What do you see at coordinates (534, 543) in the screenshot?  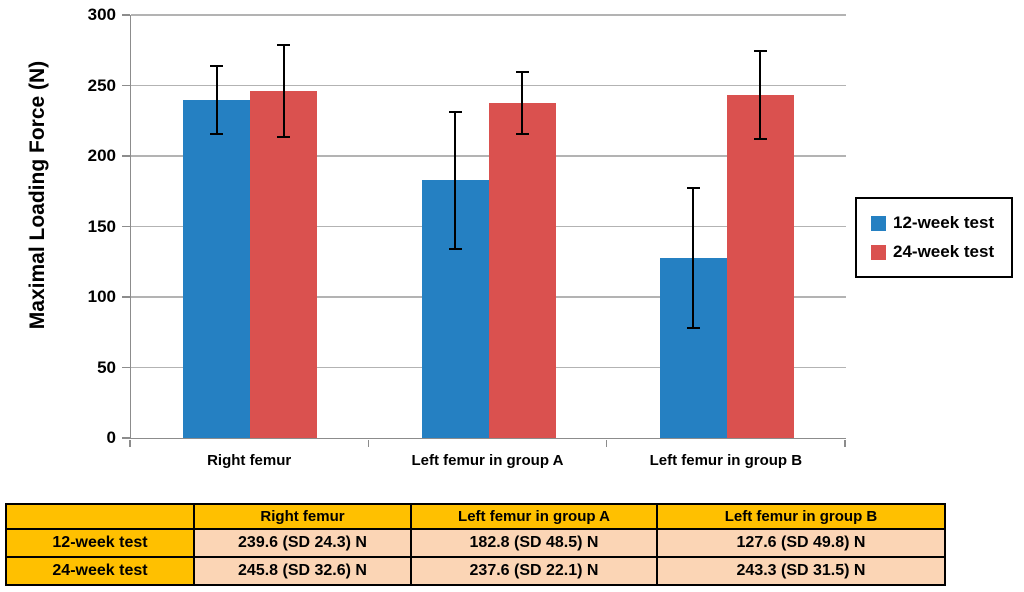 I see `table-cell: 182.8 (SD 48.5) N` at bounding box center [534, 543].